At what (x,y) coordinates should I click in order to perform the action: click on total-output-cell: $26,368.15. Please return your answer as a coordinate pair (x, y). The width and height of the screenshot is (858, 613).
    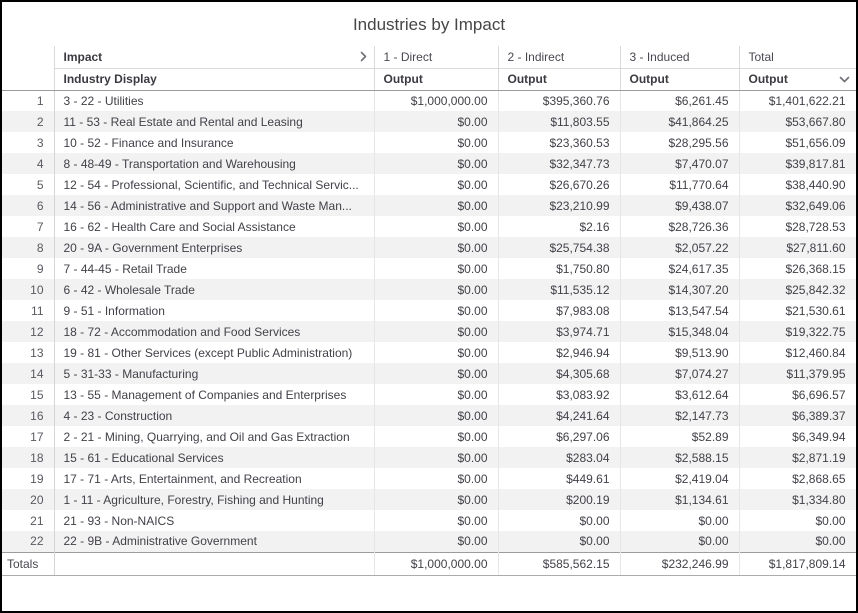
    Looking at the image, I should click on (797, 268).